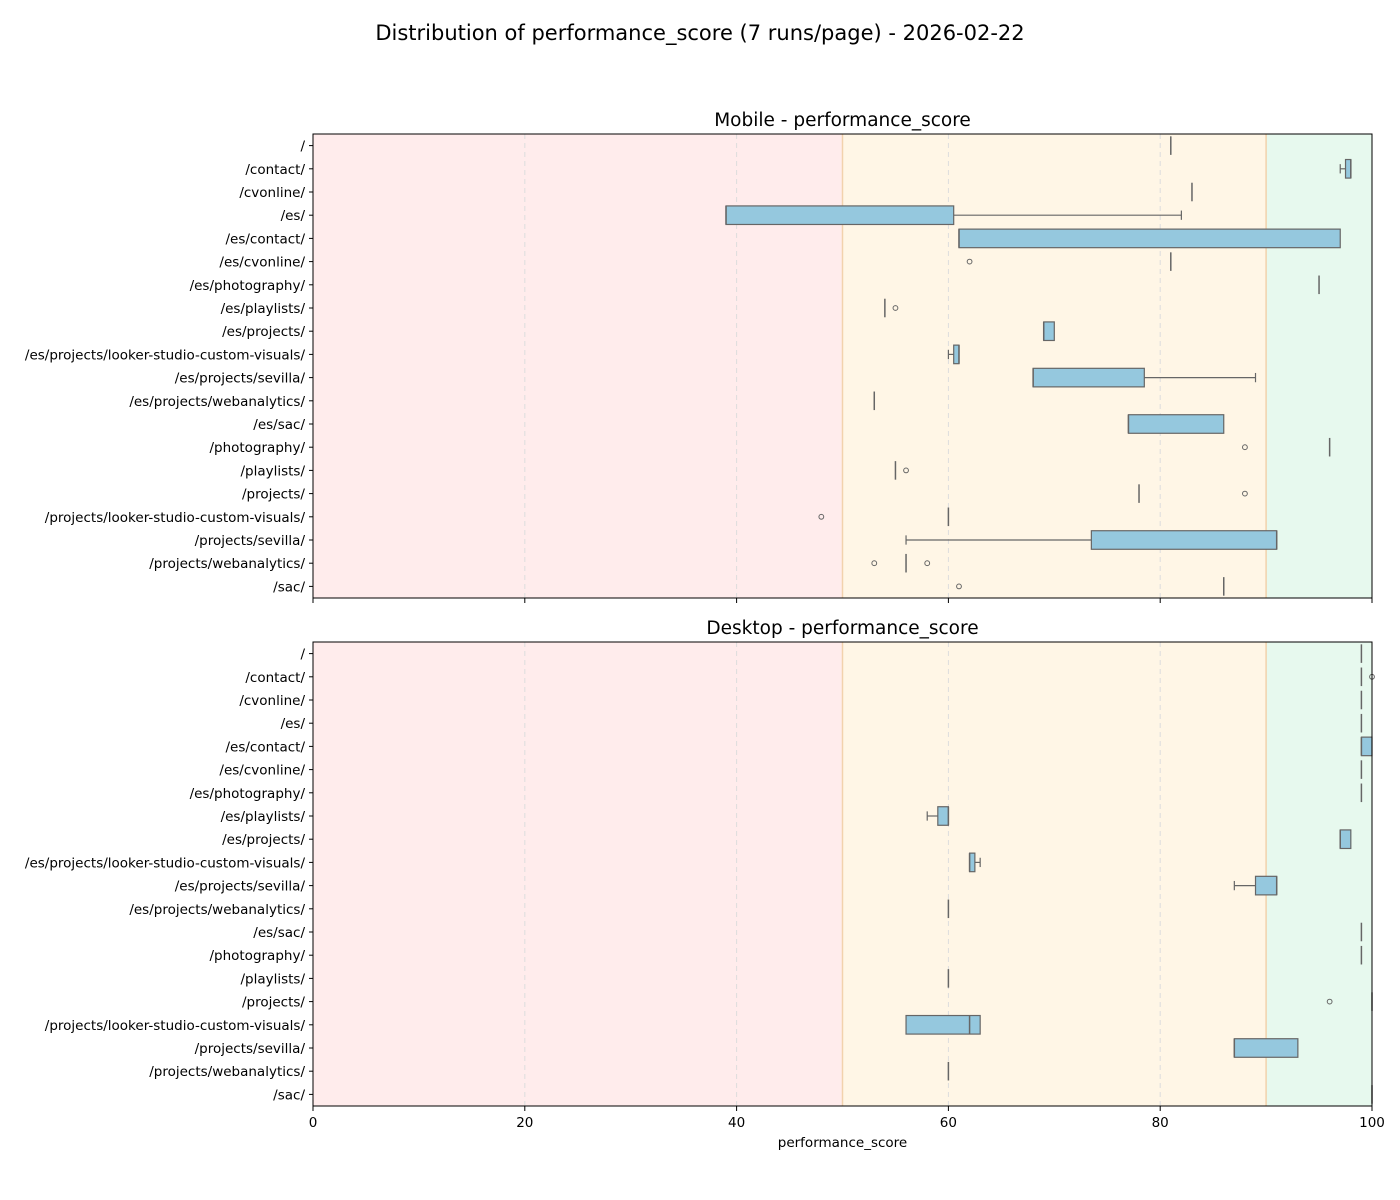  Describe the element at coordinates (736, 1123) in the screenshot. I see `x-tick-label: 40` at that location.